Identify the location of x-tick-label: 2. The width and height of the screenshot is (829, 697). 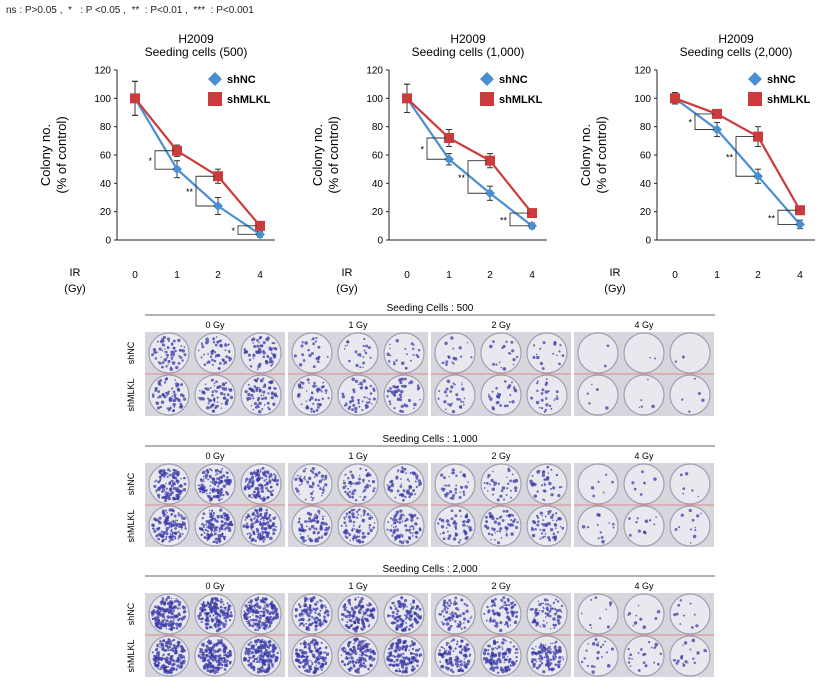
(490, 275).